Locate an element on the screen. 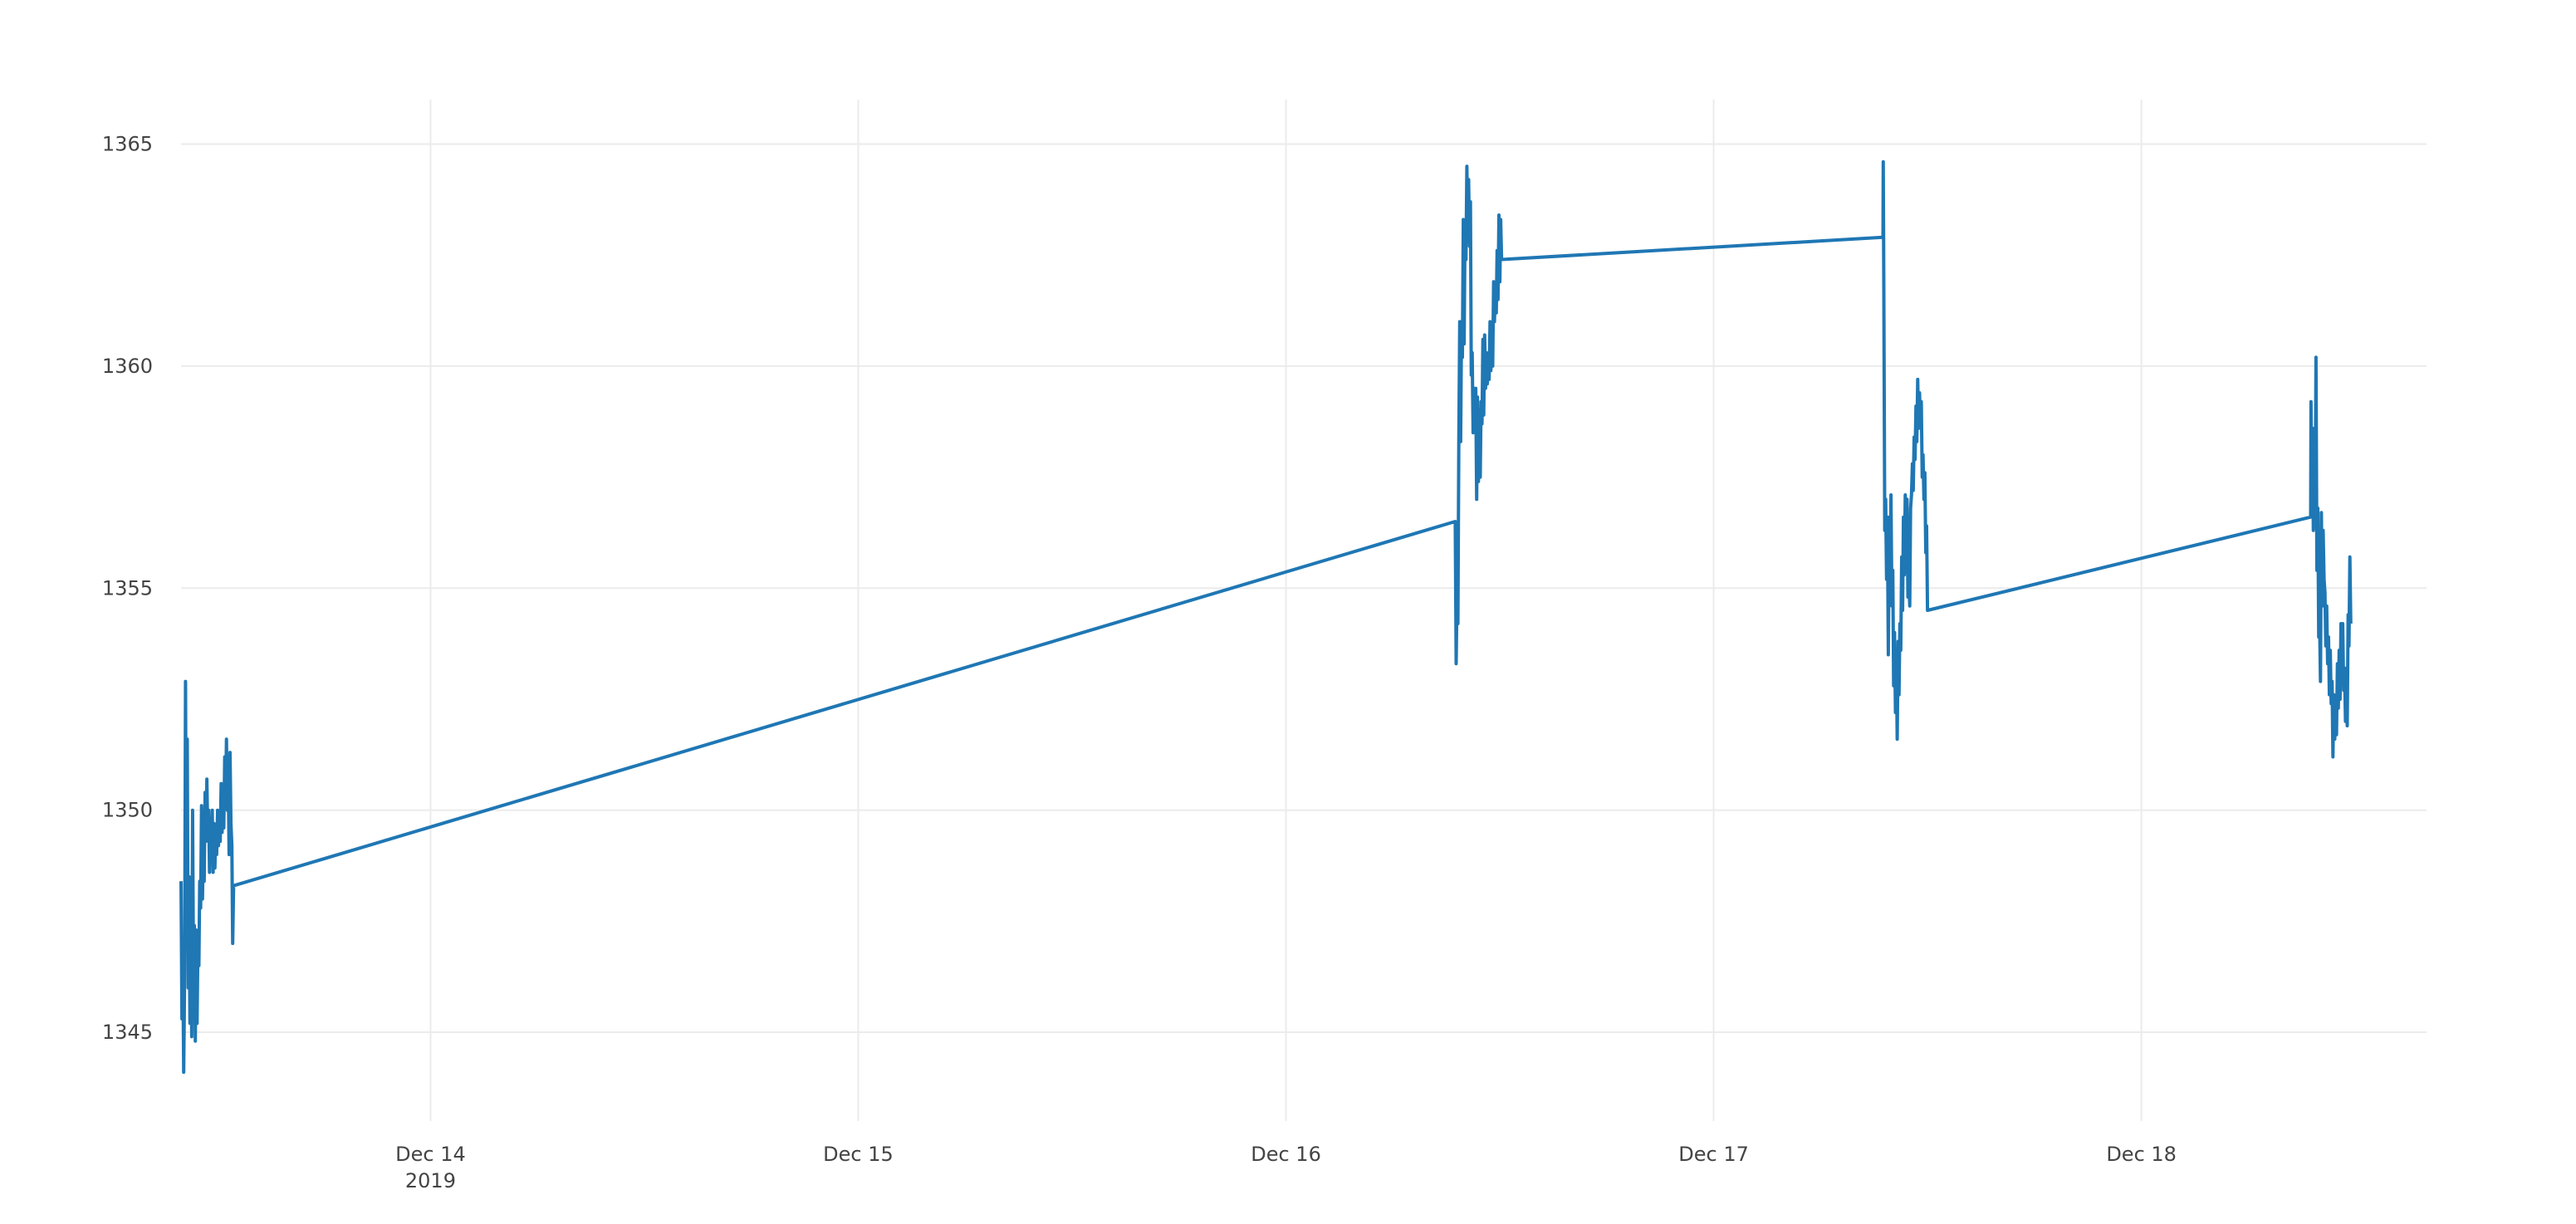  y-axis: 1345 1350 1355 1360 1365 is located at coordinates (128, 588).